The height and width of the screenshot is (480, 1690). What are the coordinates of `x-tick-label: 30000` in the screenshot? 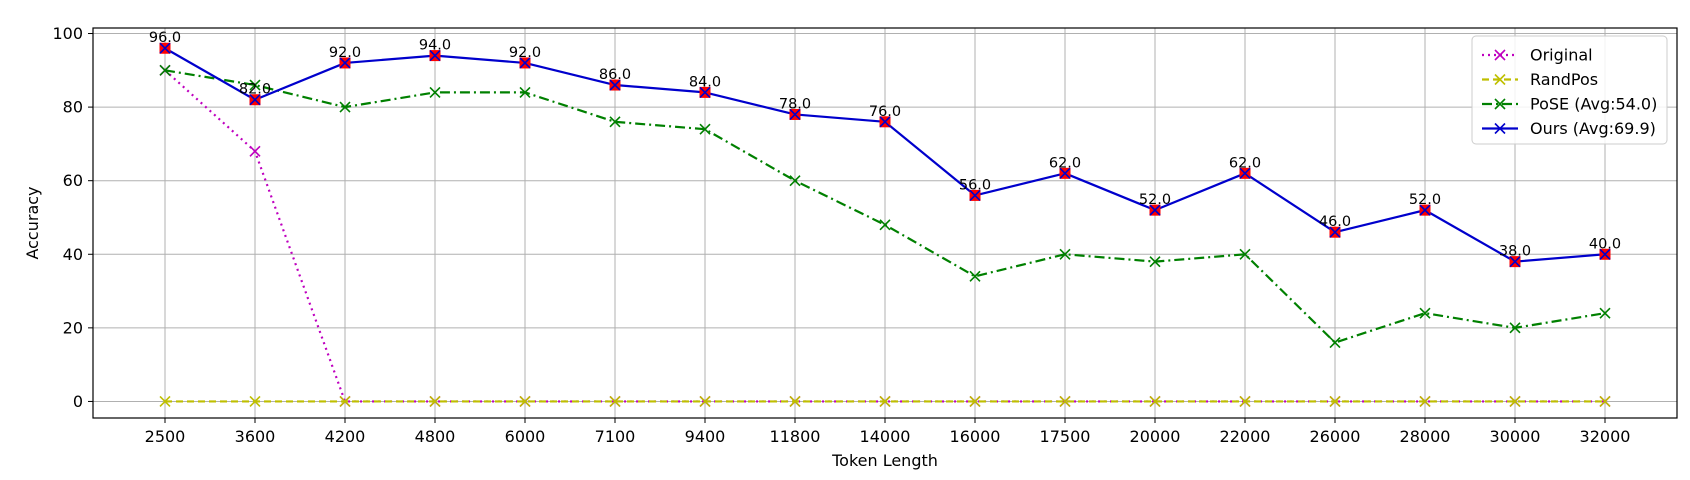 It's located at (1515, 436).